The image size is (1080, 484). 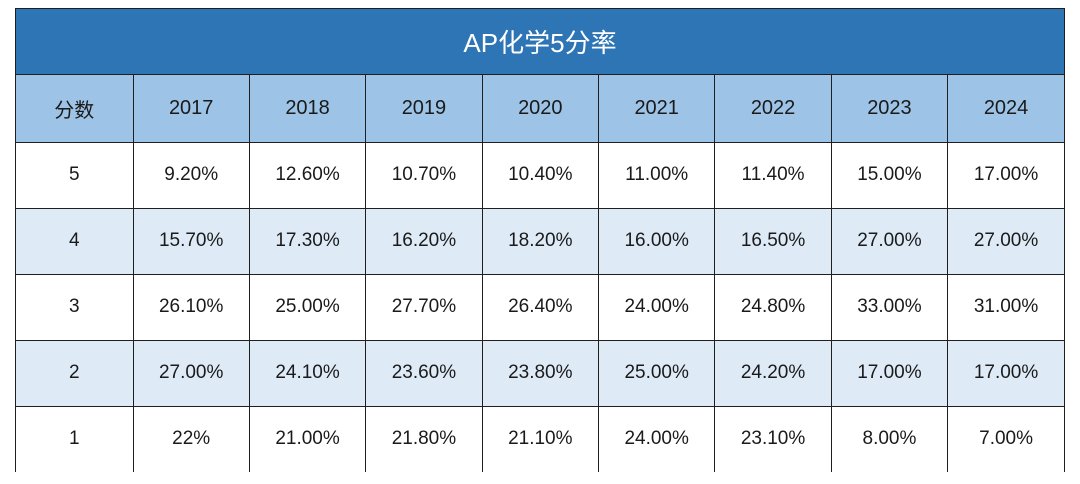 I want to click on table-cell: 33.00%, so click(x=890, y=307).